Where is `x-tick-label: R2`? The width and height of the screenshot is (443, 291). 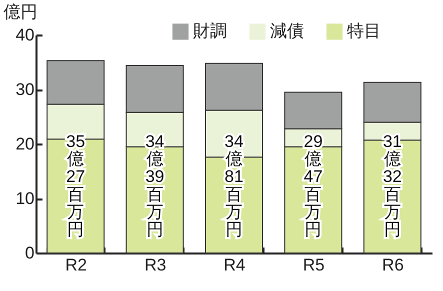 x-tick-label: R2 is located at coordinates (76, 265).